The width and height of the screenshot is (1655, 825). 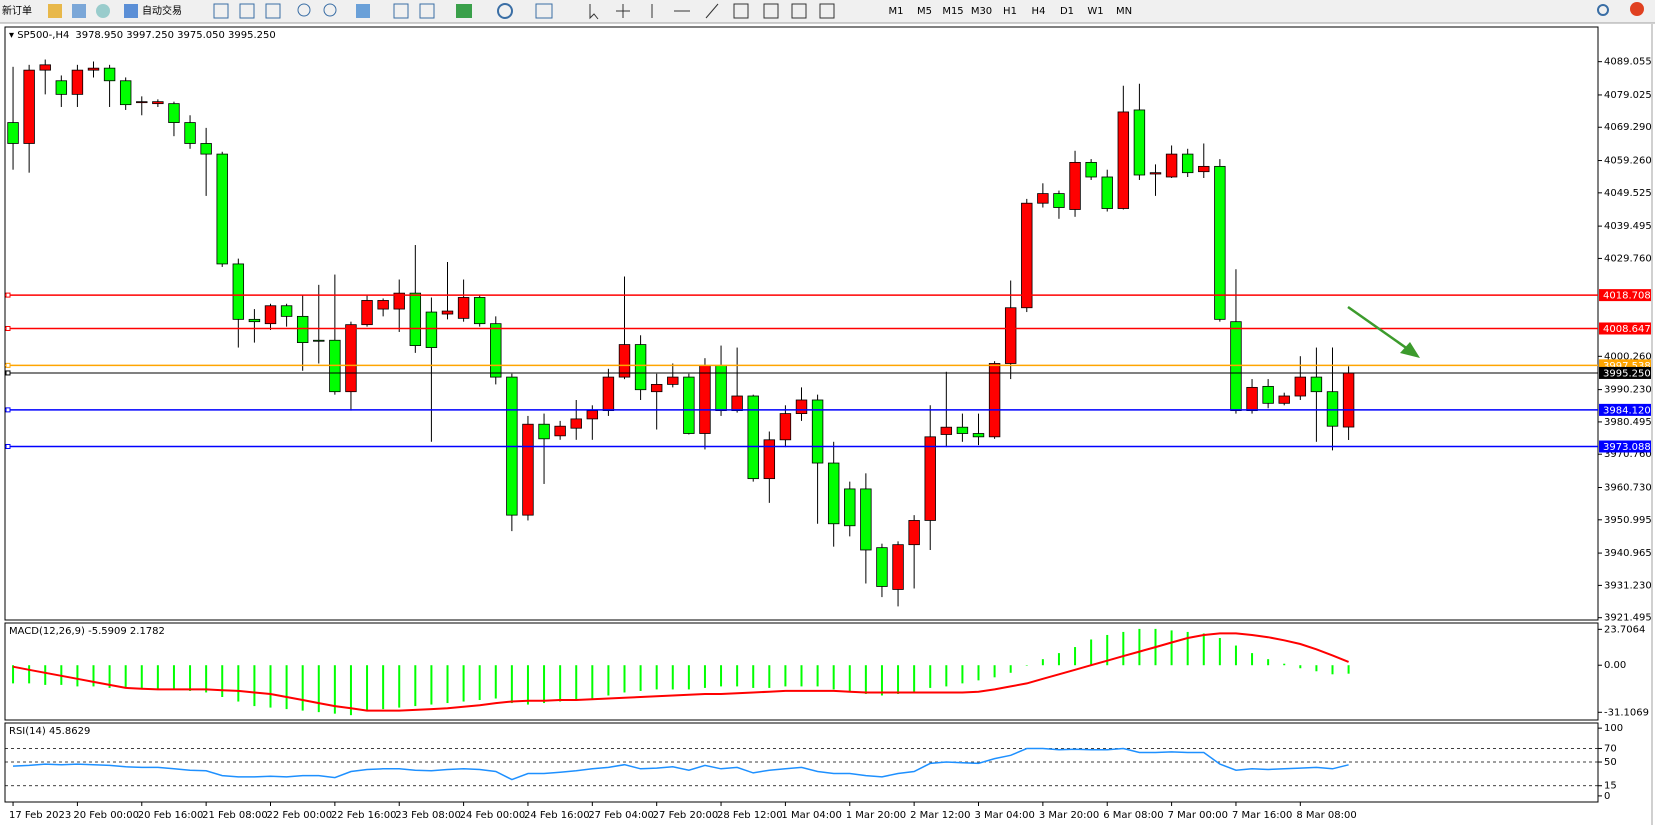 I want to click on level-label: 3984.120, so click(x=1627, y=410).